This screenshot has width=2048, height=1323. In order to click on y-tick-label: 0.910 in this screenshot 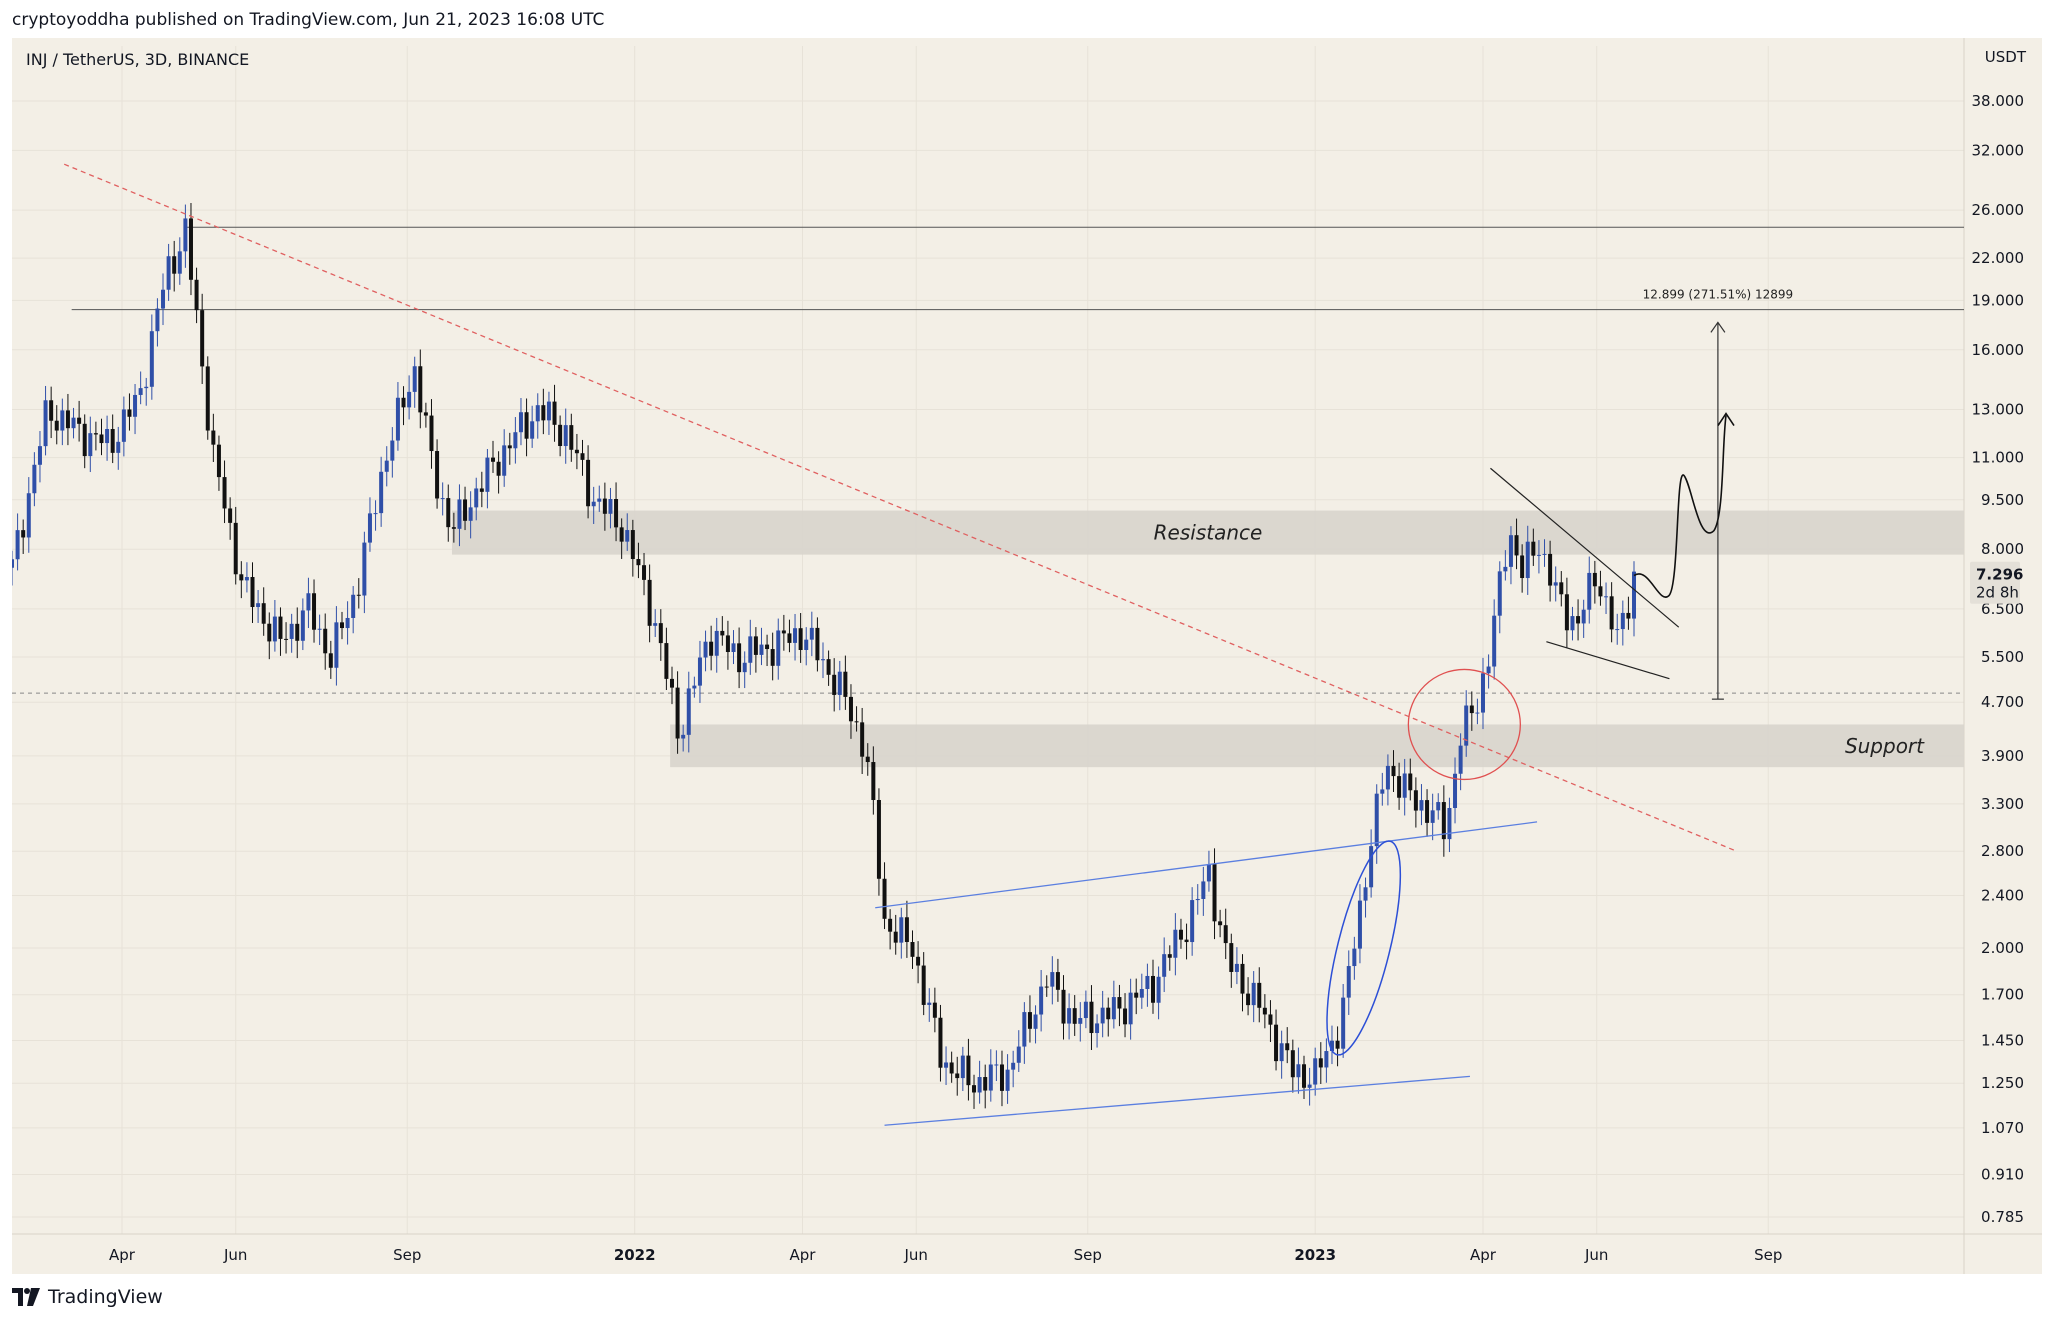, I will do `click(2002, 1175)`.